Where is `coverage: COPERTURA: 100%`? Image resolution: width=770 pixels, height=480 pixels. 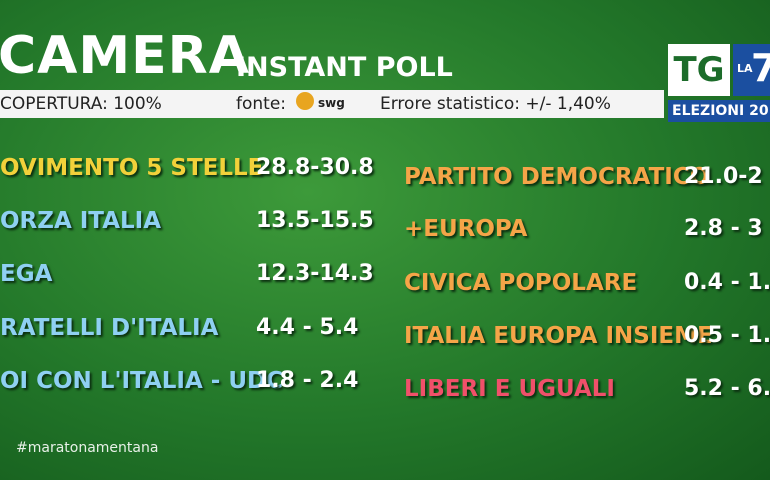
coverage: COPERTURA: 100% is located at coordinates (81, 104).